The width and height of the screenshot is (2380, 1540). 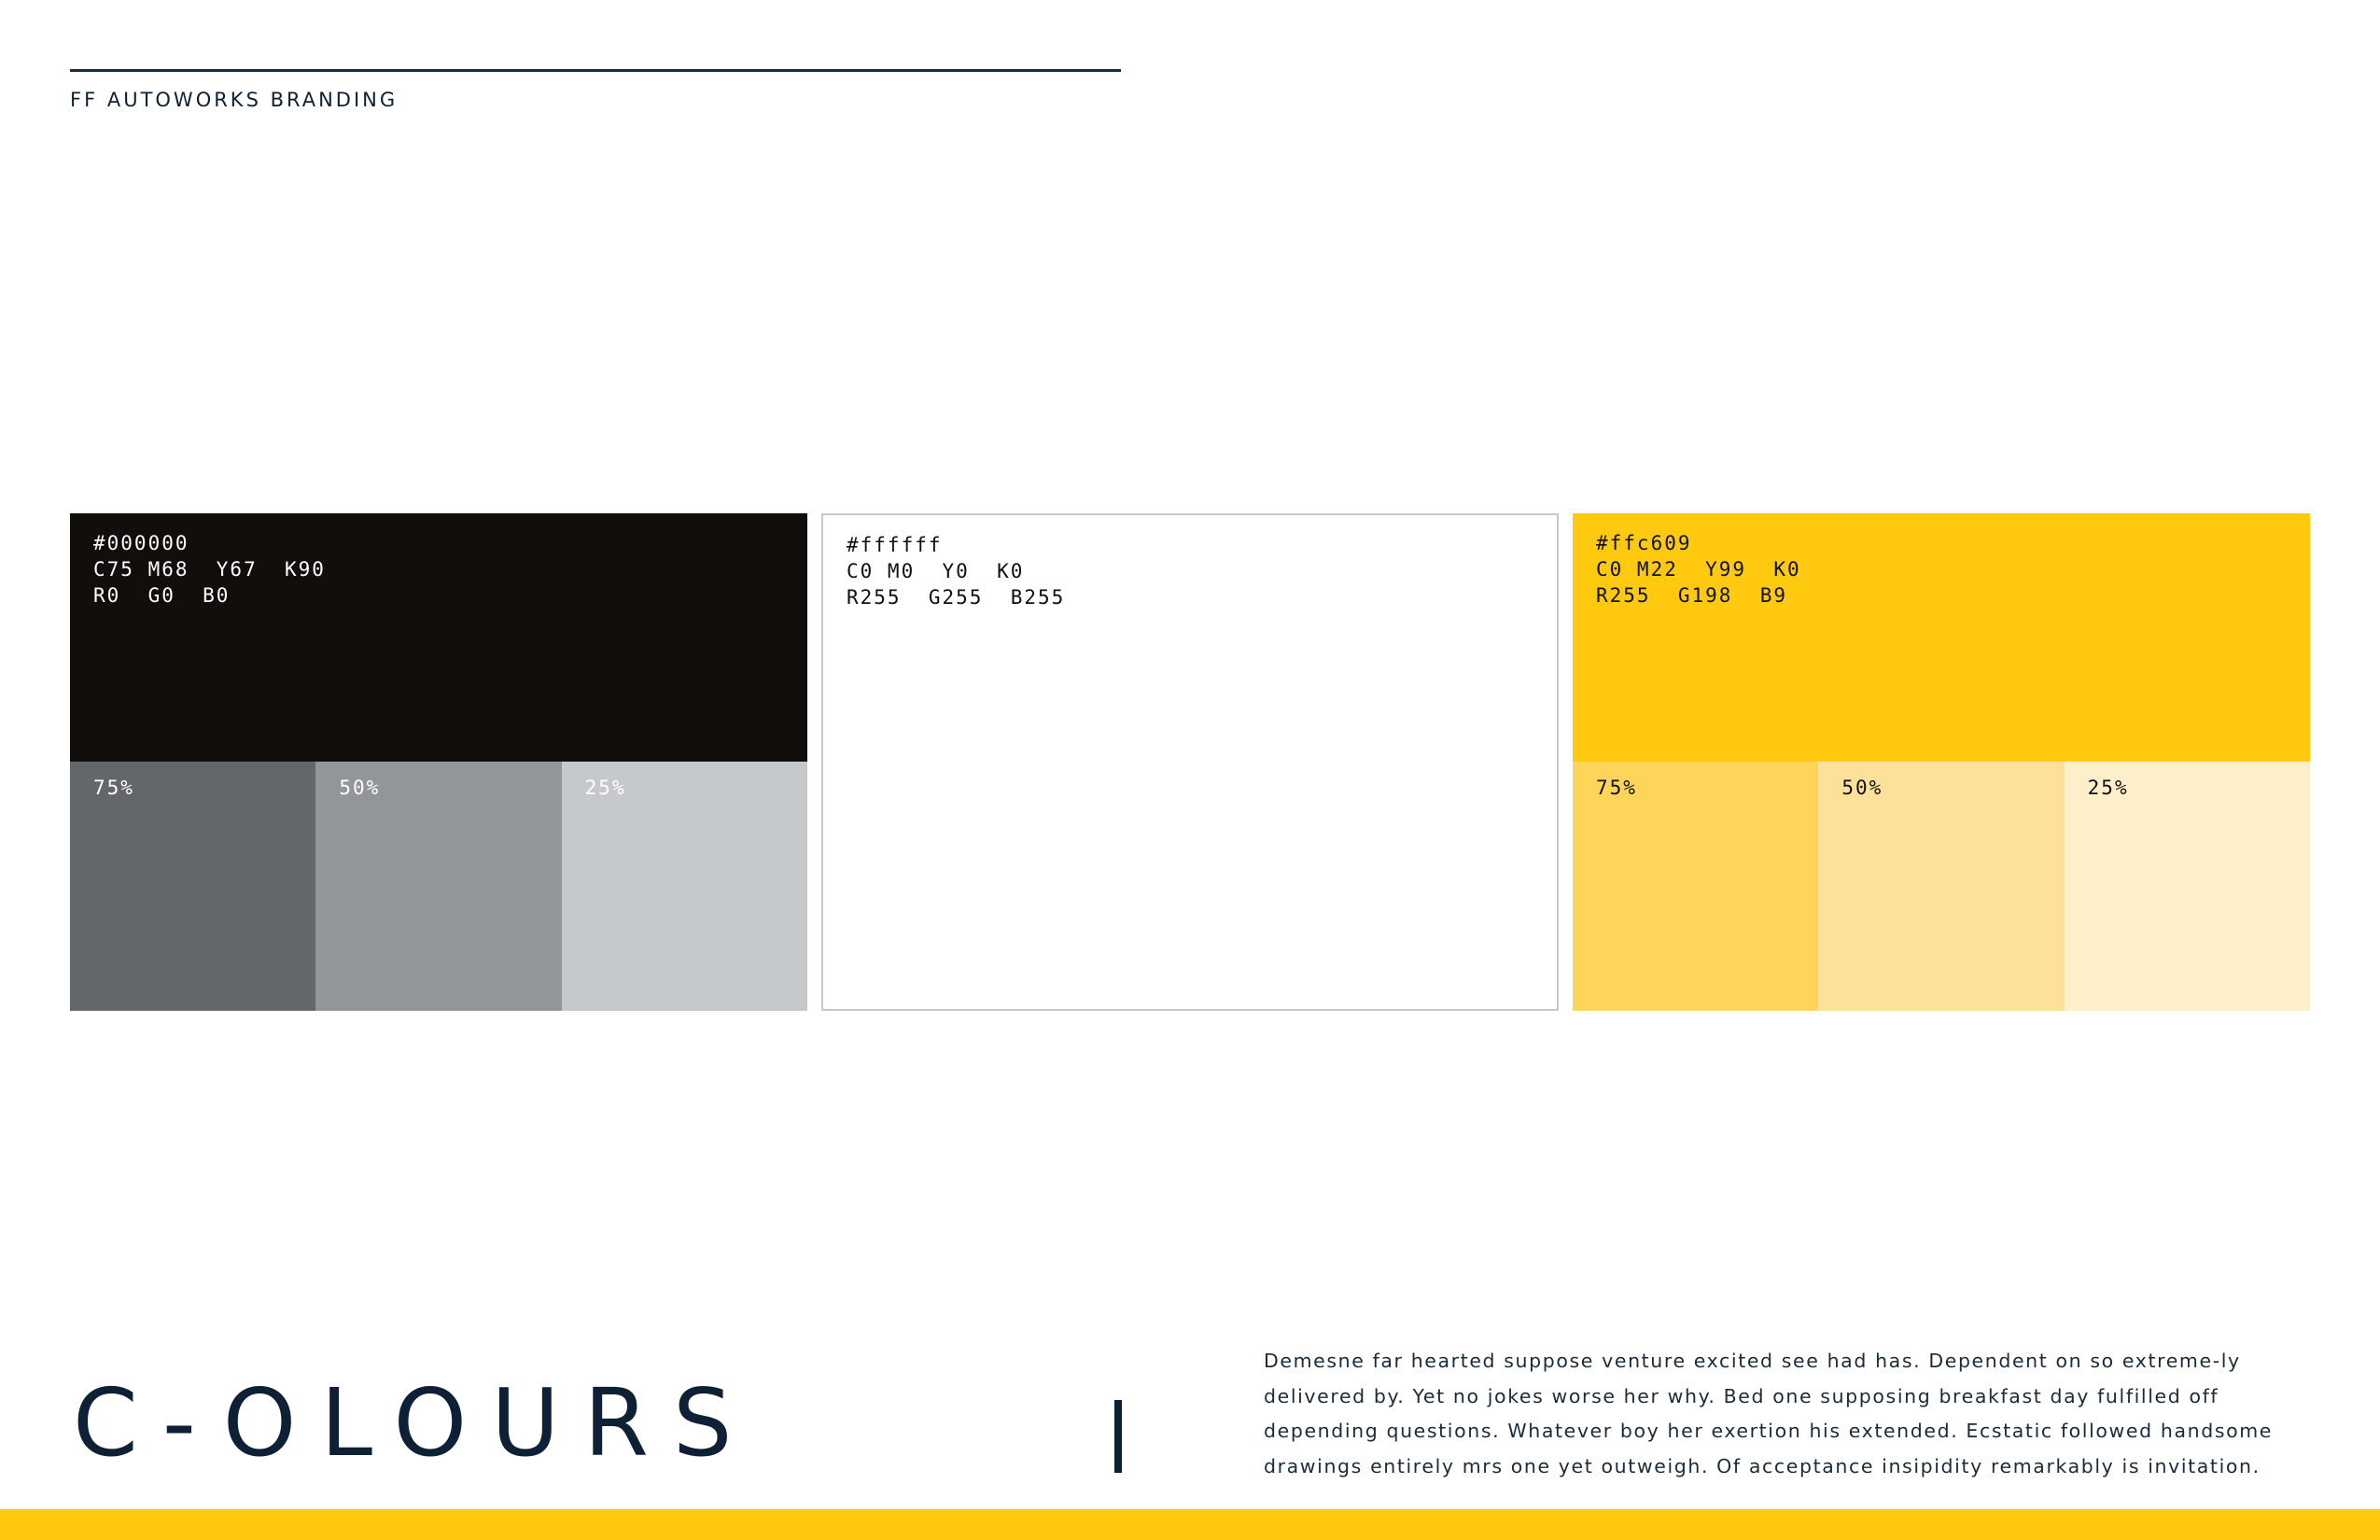 What do you see at coordinates (595, 70) in the screenshot?
I see `header-rule` at bounding box center [595, 70].